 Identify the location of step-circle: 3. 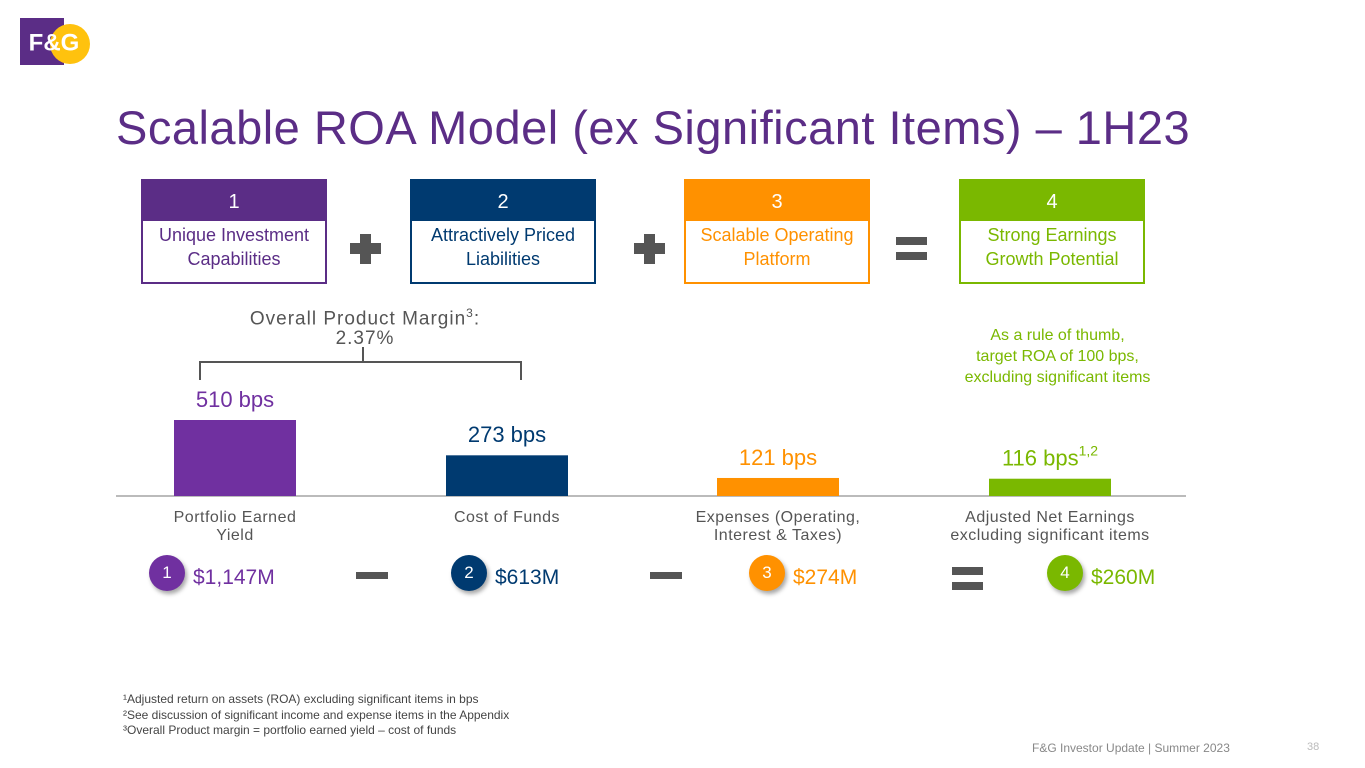
(767, 573).